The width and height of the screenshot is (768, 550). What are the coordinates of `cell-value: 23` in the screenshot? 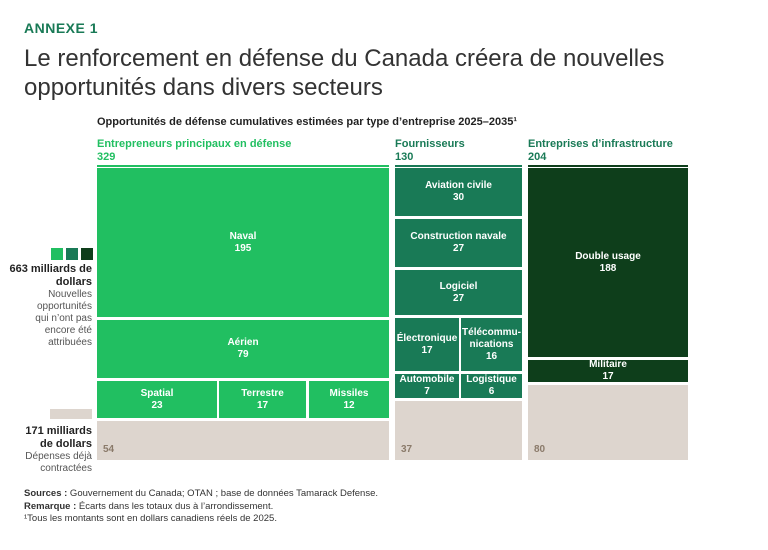 It's located at (157, 405).